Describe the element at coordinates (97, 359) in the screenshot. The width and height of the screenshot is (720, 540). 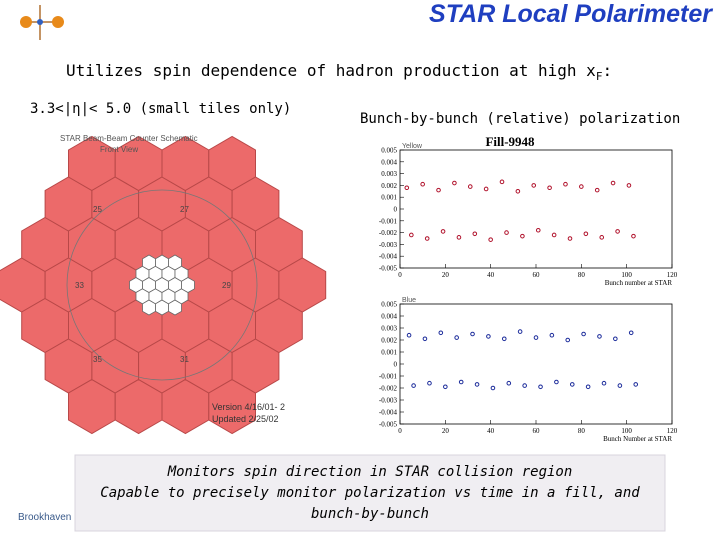
I see `tile-number: 35` at that location.